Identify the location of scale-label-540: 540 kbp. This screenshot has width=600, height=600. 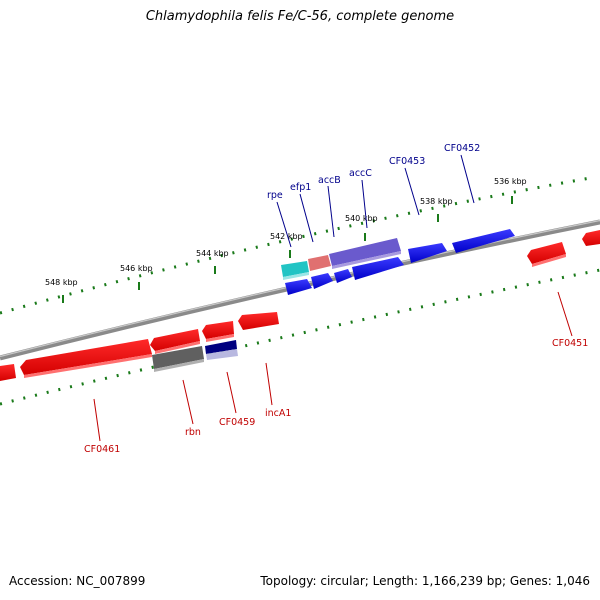
(361, 218).